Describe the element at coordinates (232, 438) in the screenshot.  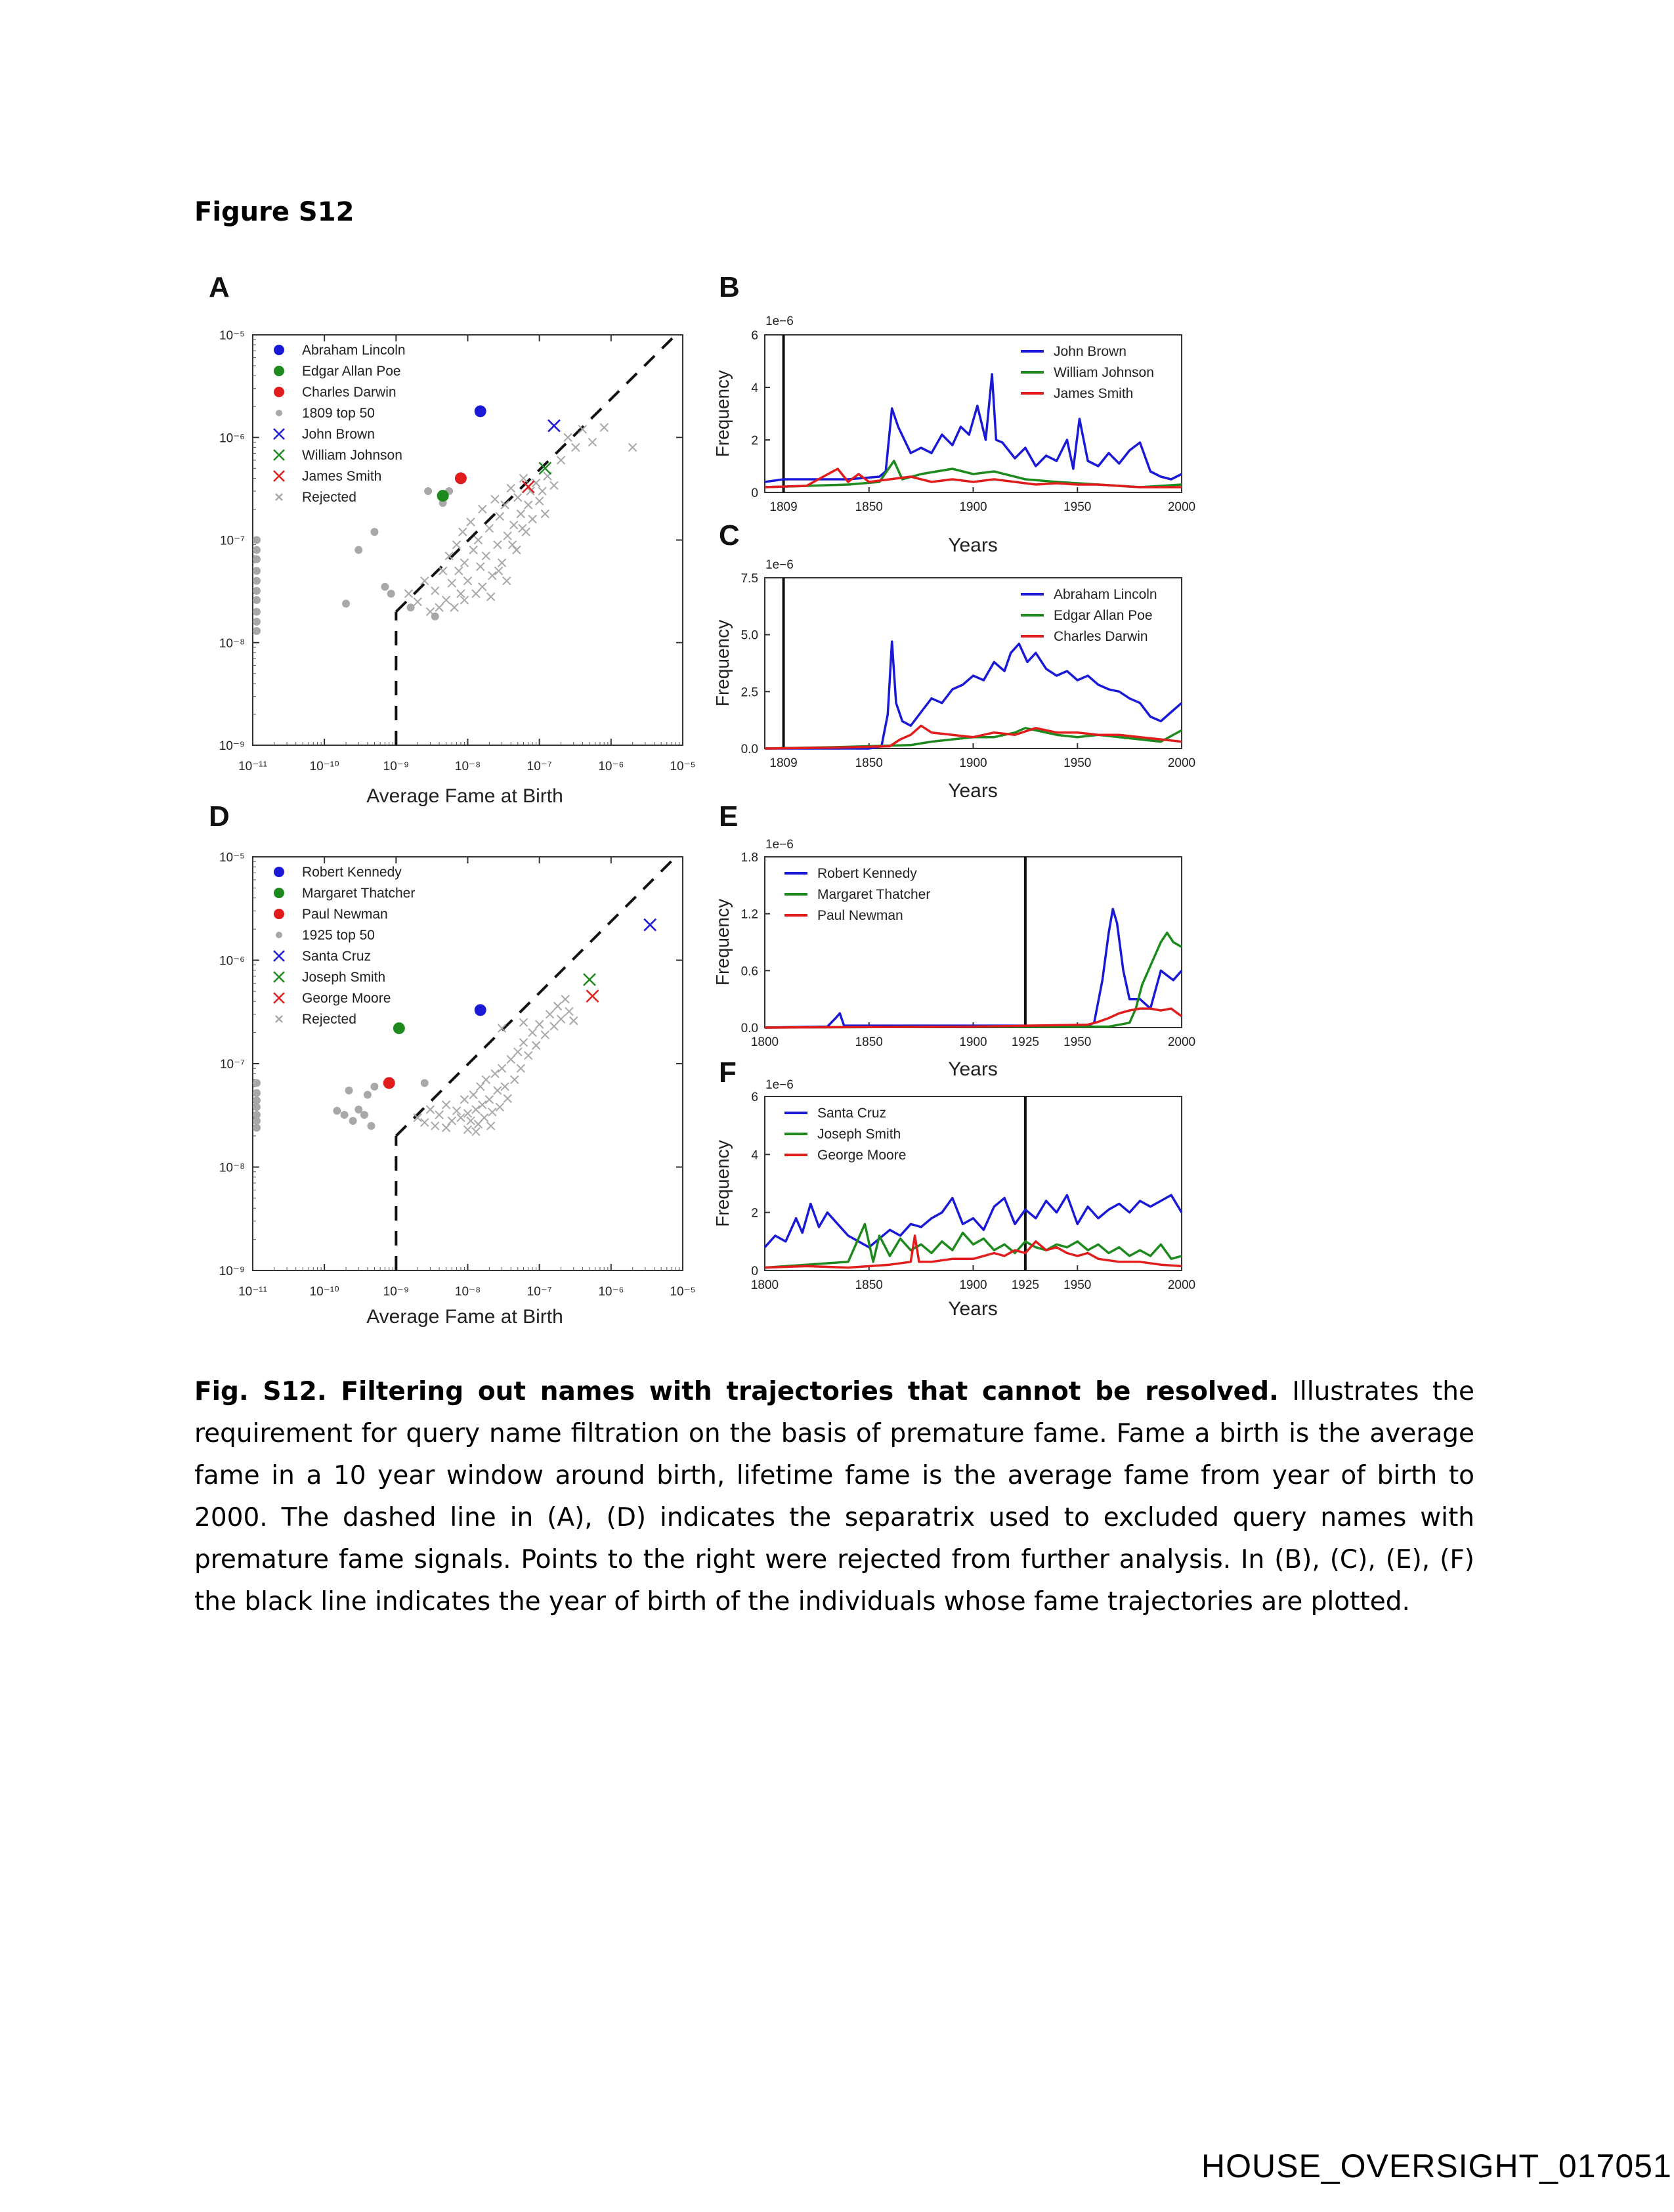
I see `y-tick-label: 10⁻⁶` at that location.